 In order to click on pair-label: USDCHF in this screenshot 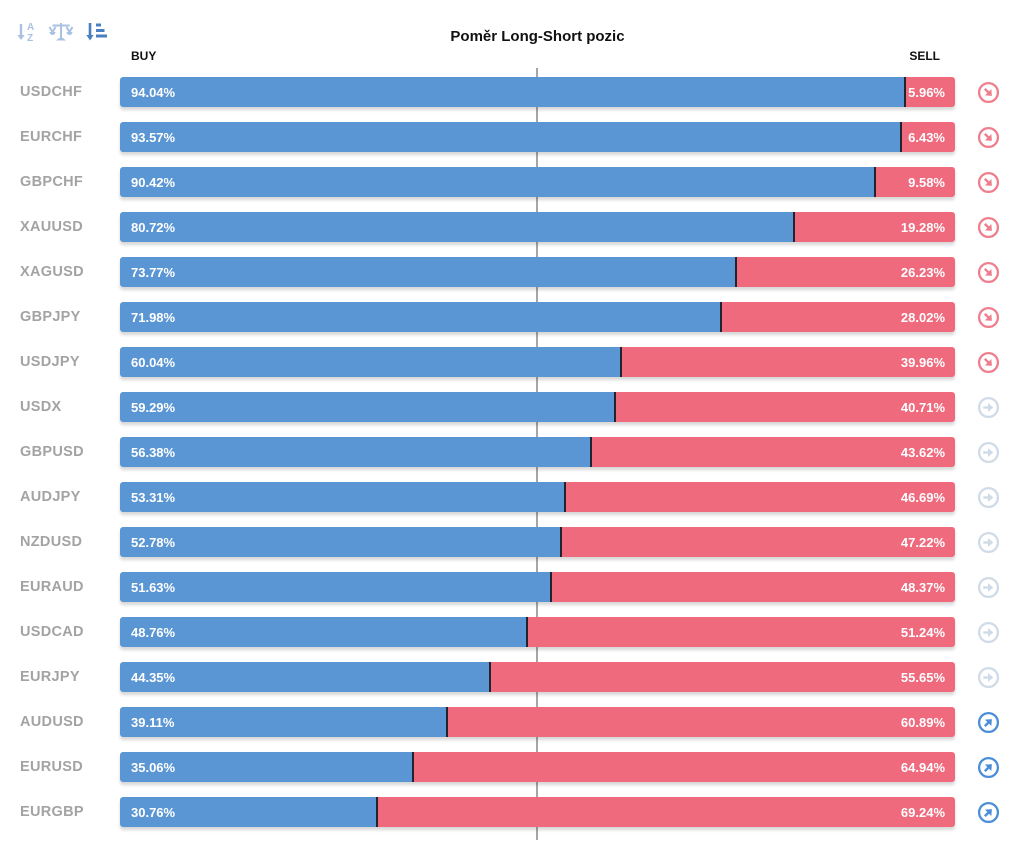, I will do `click(51, 92)`.